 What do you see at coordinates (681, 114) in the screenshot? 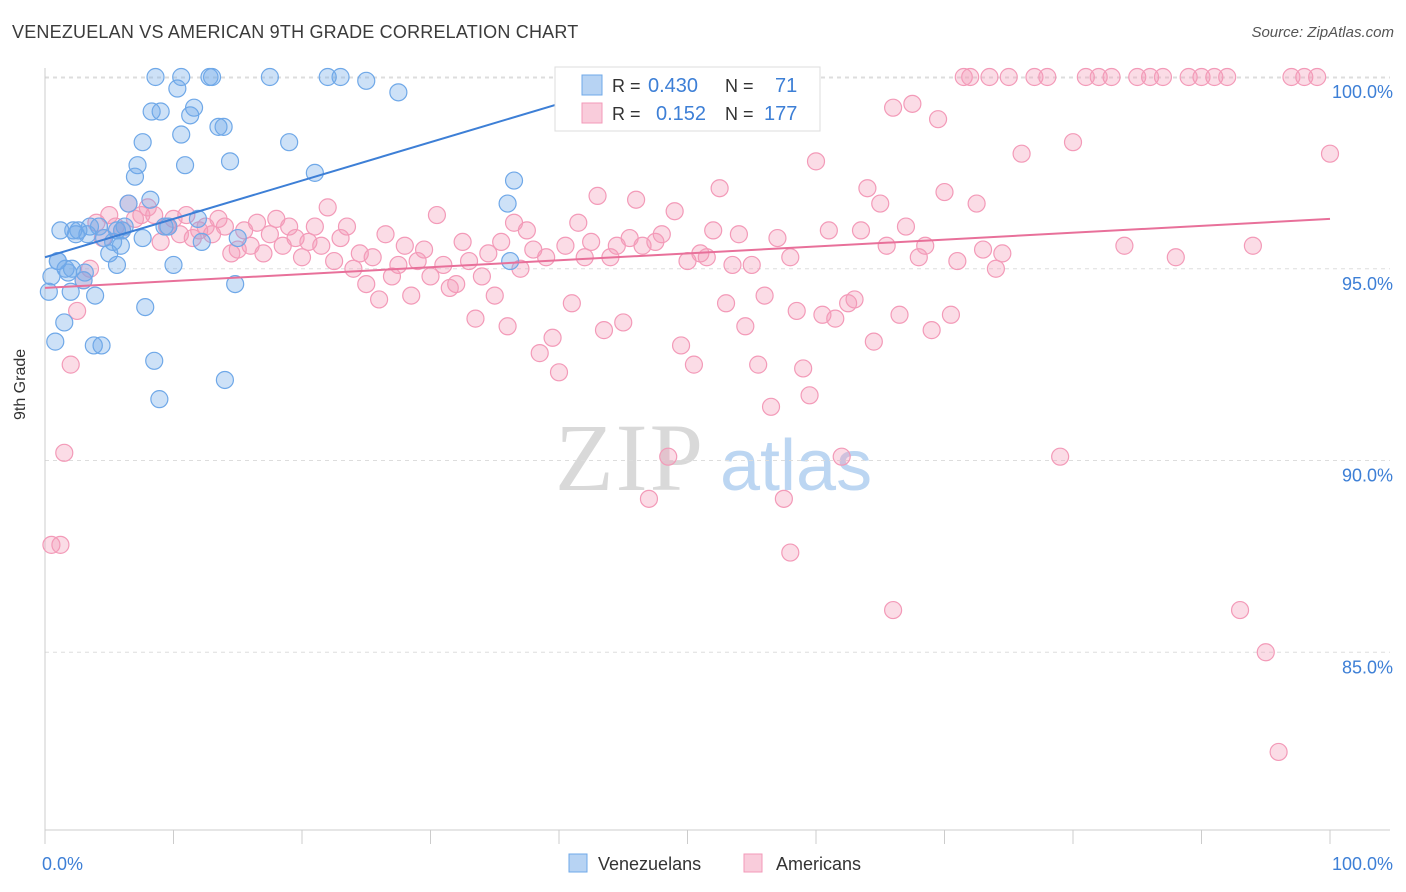
I see `legend-r-value: 0.152` at bounding box center [681, 114].